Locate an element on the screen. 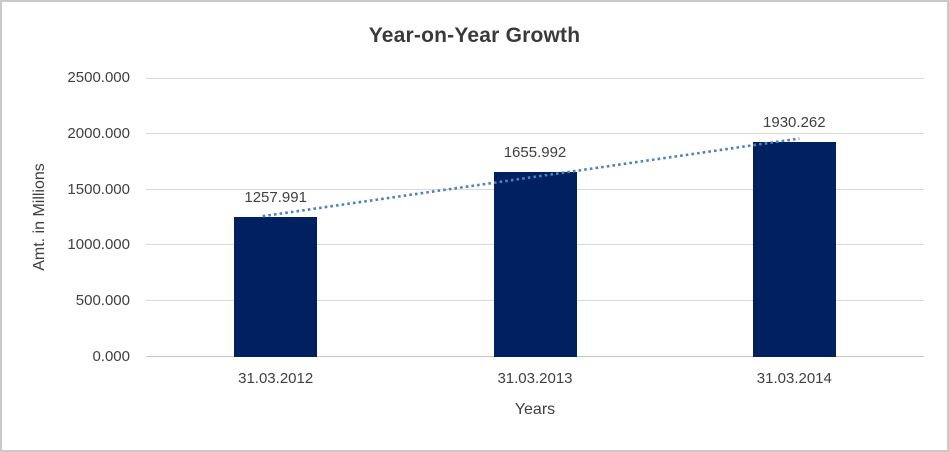 The width and height of the screenshot is (949, 452). trendline is located at coordinates (531, 177).